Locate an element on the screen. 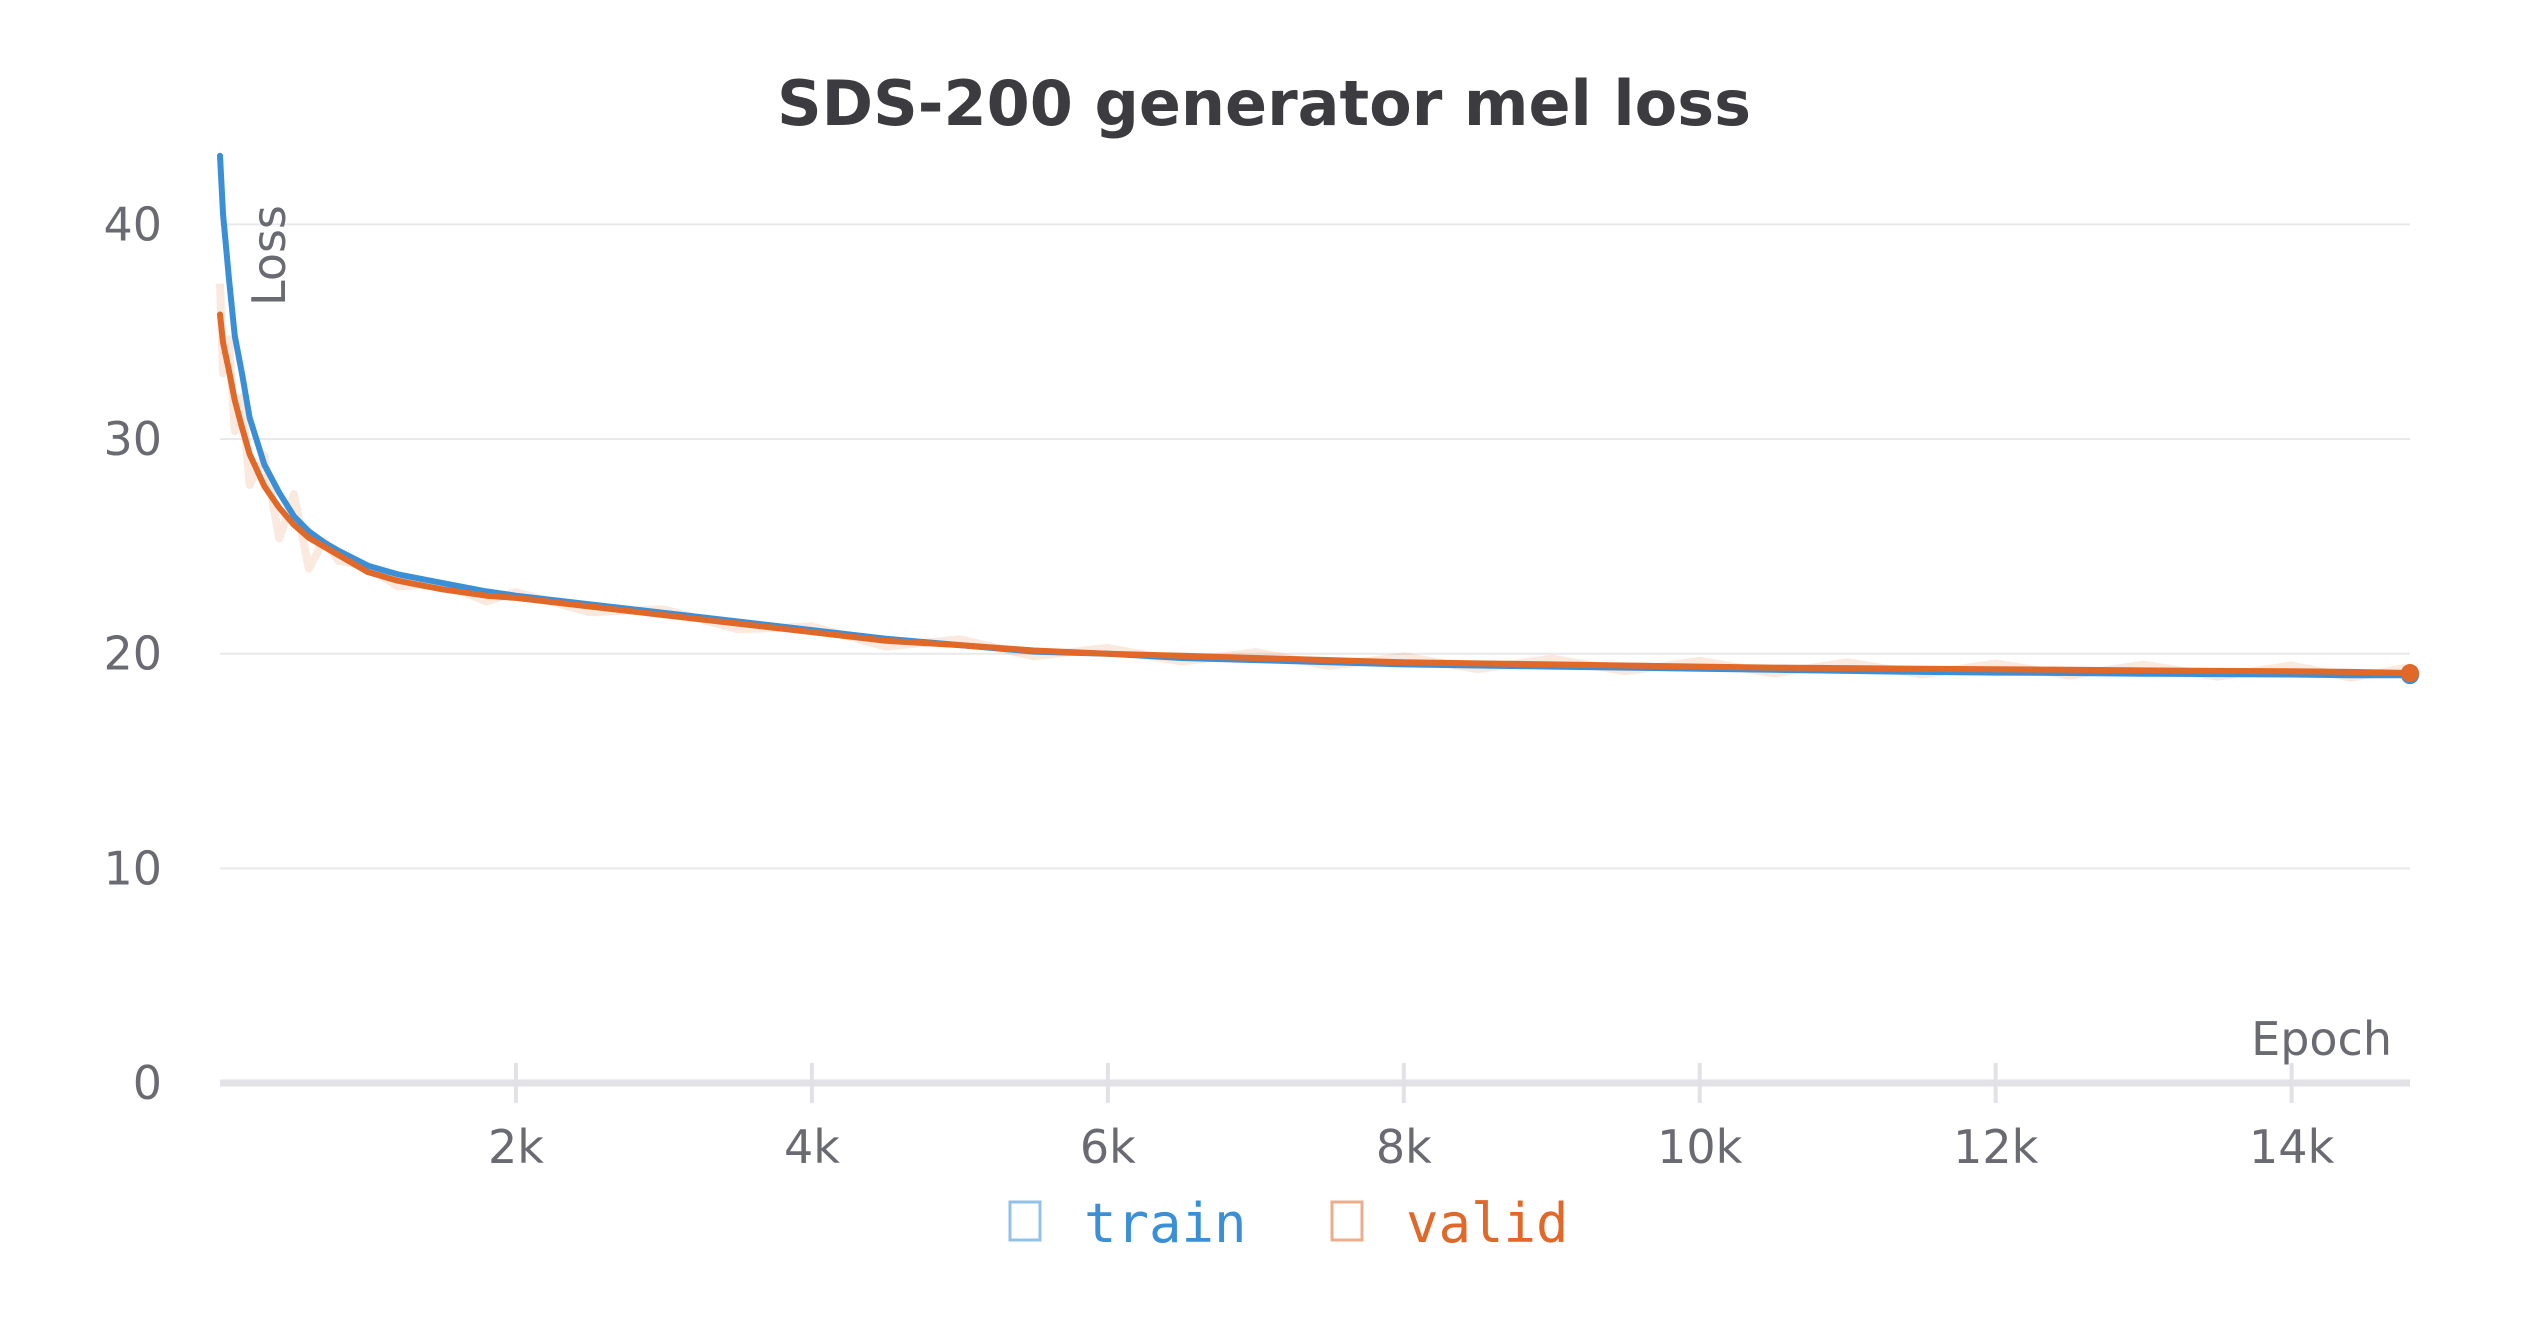 This screenshot has height=1328, width=2528. legend-label-valid: valid is located at coordinates (1487, 1223).